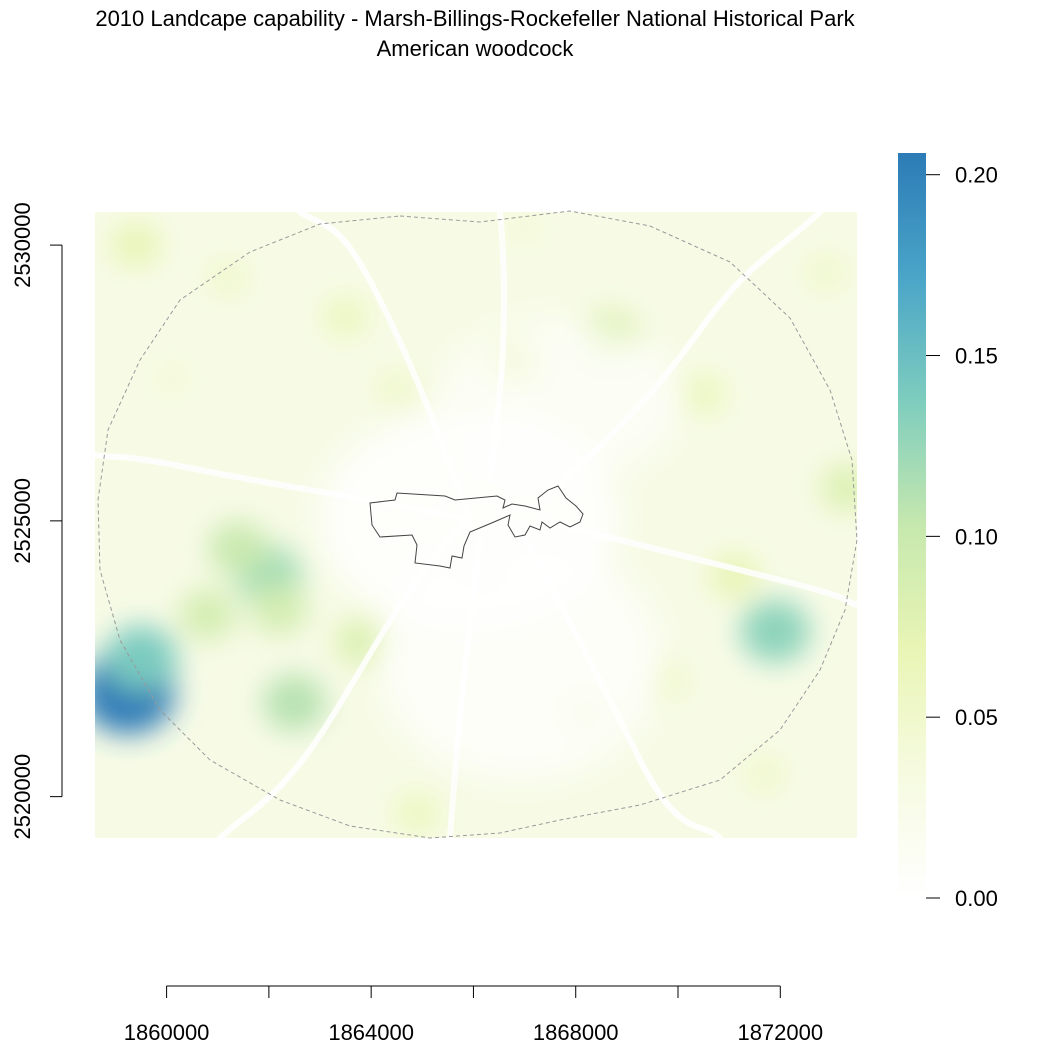 The image size is (1050, 1050). Describe the element at coordinates (36, 521) in the screenshot. I see `y-axis: 2520000 2525000 2530000` at that location.